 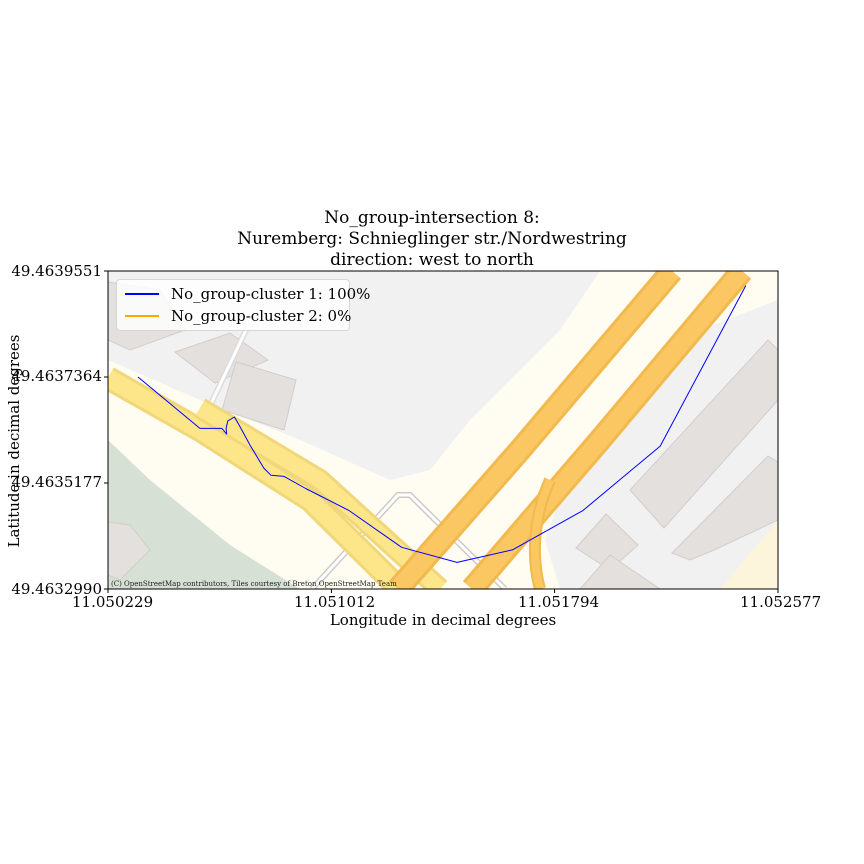 I want to click on map-road-secondary-north-inner, so click(x=320, y=495).